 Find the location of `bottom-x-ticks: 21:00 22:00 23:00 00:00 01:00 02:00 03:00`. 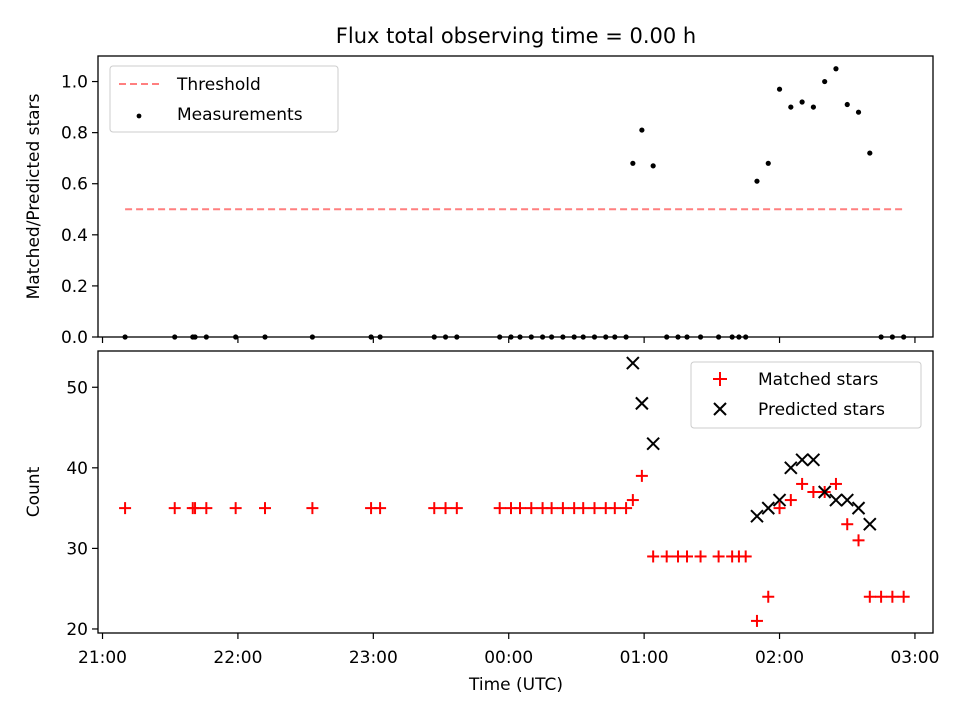

bottom-x-ticks: 21:00 22:00 23:00 00:00 01:00 02:00 03:00 is located at coordinates (508, 650).